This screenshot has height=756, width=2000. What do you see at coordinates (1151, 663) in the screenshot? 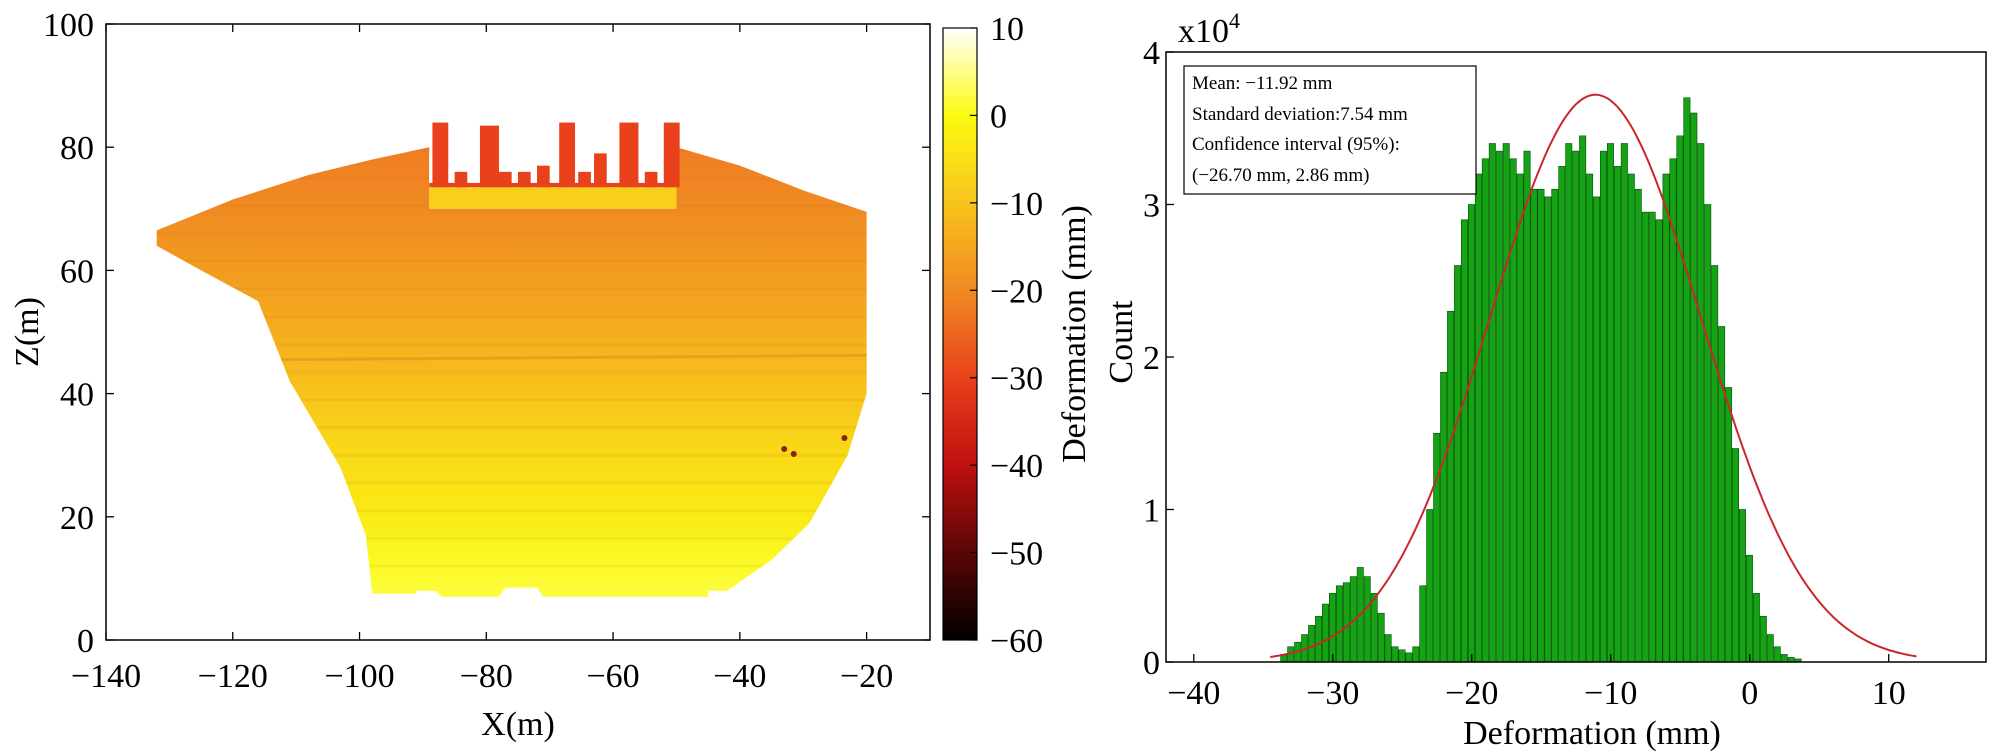
I see `histogram-y-tick-label: 0` at bounding box center [1151, 663].